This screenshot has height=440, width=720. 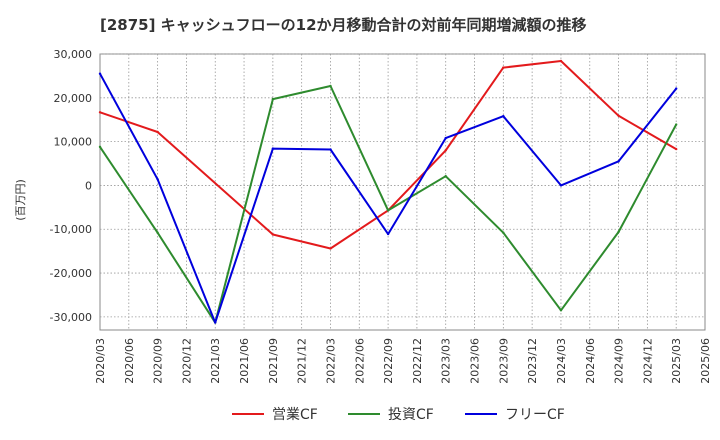 What do you see at coordinates (417, 361) in the screenshot?
I see `x-tick-label: 2022/12` at bounding box center [417, 361].